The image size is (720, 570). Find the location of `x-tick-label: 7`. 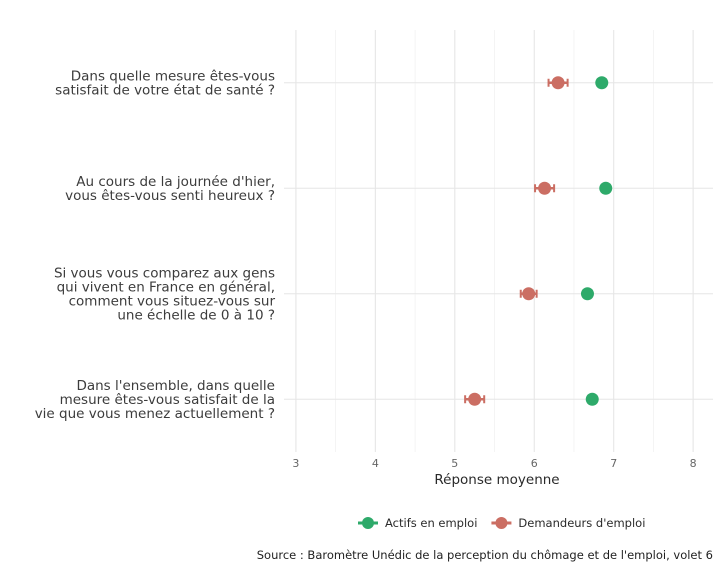

x-tick-label: 7 is located at coordinates (613, 463).